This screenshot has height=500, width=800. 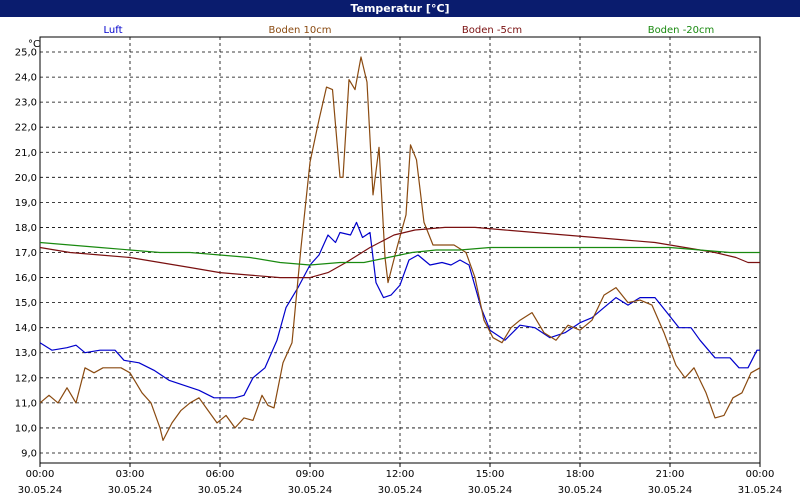 What do you see at coordinates (26, 403) in the screenshot?
I see `y-tick-label: 11,0` at bounding box center [26, 403].